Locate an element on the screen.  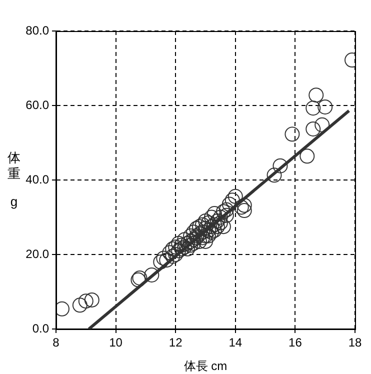
x-tick-label: 10 is located at coordinates (116, 343).